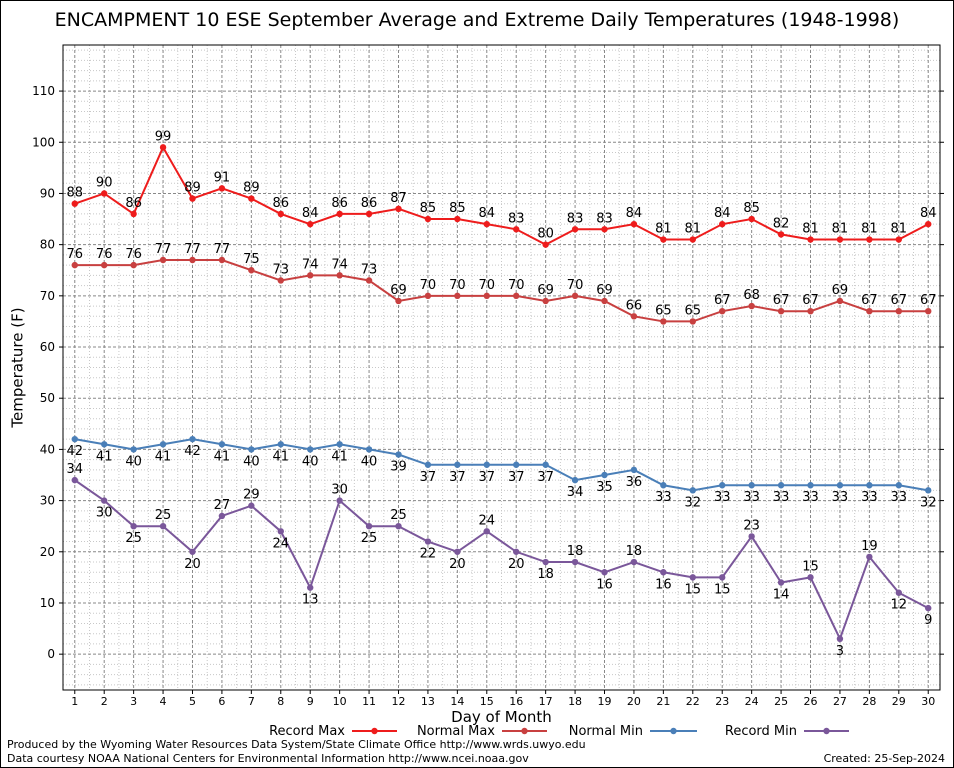 The height and width of the screenshot is (768, 954). I want to click on data-label: 76, so click(133, 254).